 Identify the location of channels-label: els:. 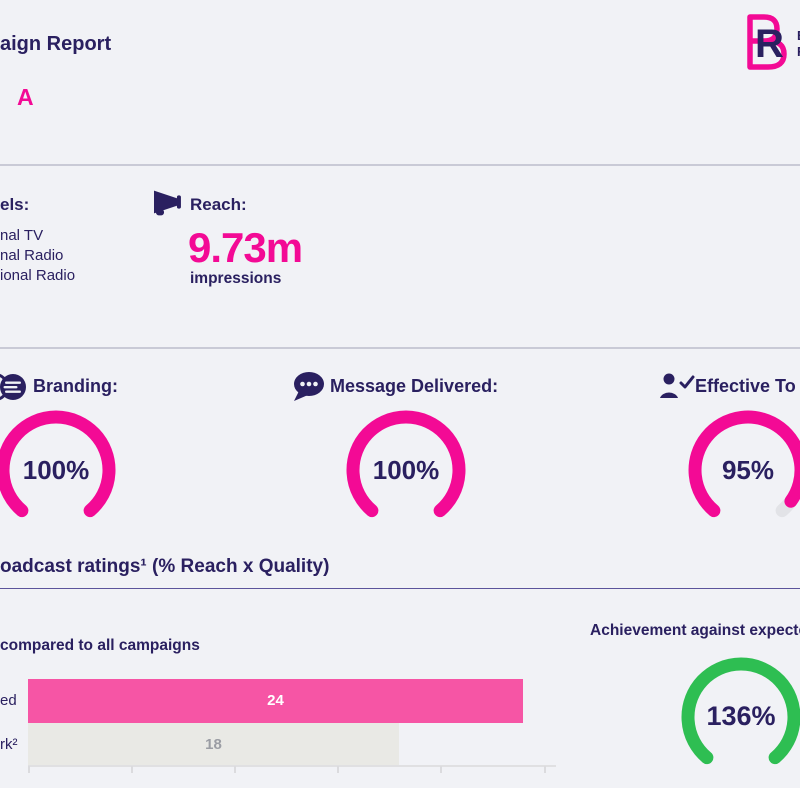
(15, 204).